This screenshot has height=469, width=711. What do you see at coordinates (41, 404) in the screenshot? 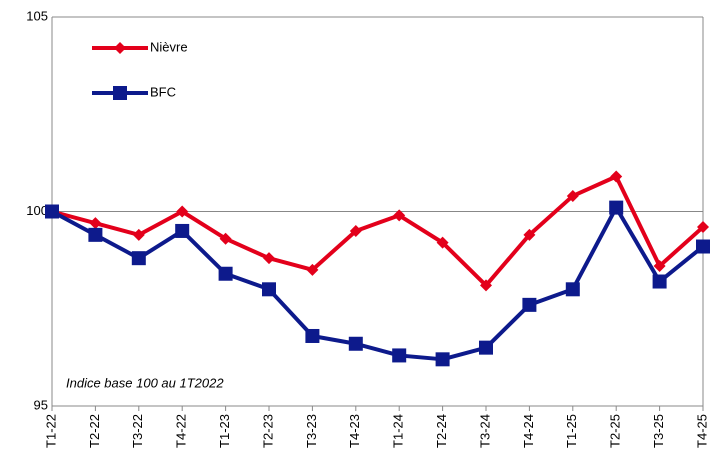
I see `y-tick-label: 95` at bounding box center [41, 404].